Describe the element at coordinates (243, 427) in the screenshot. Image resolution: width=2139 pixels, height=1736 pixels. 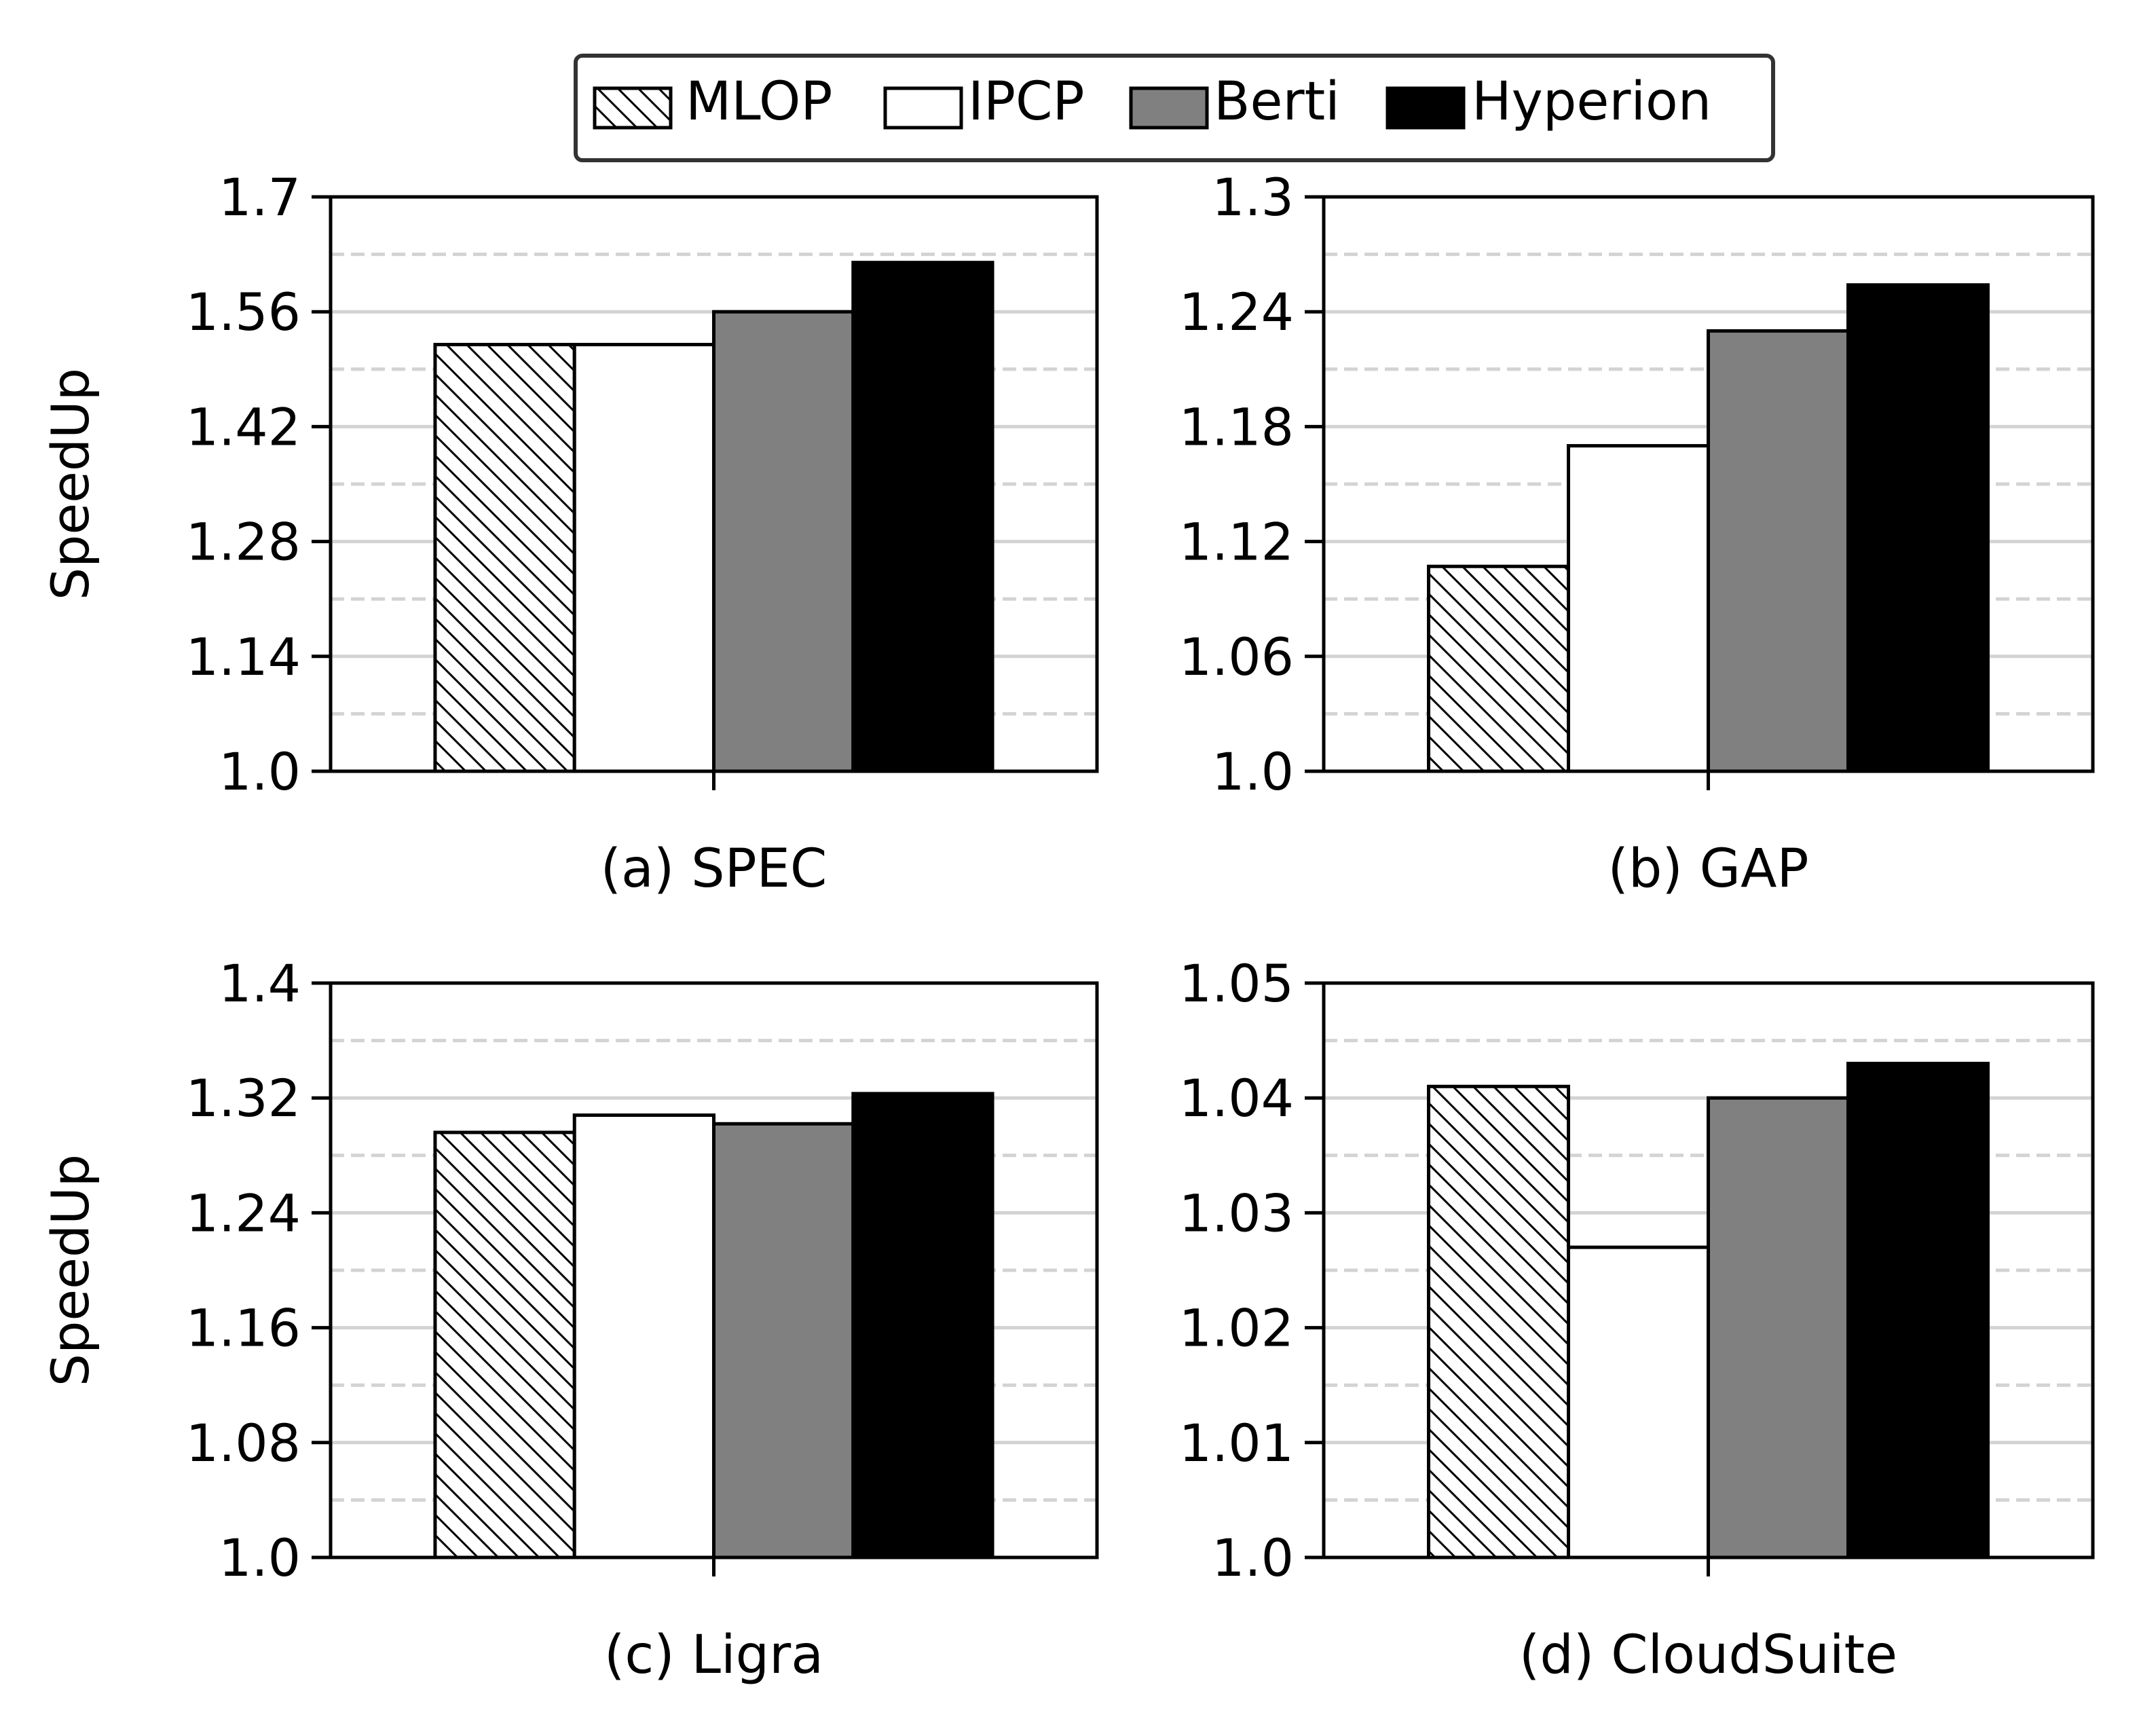
I see `y-tick-label: 1.42` at that location.